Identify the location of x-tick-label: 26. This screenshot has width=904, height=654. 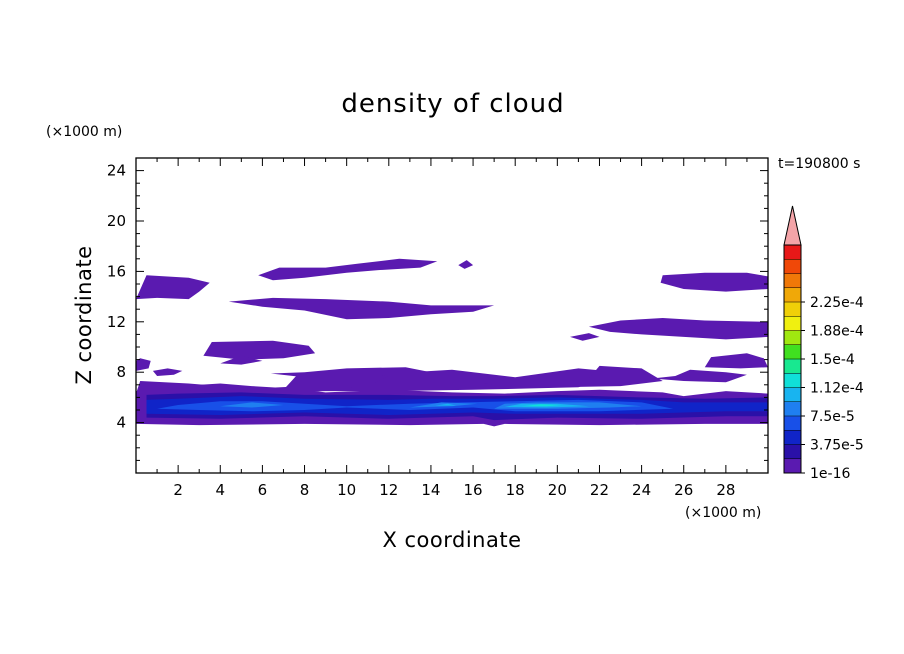
(683, 490).